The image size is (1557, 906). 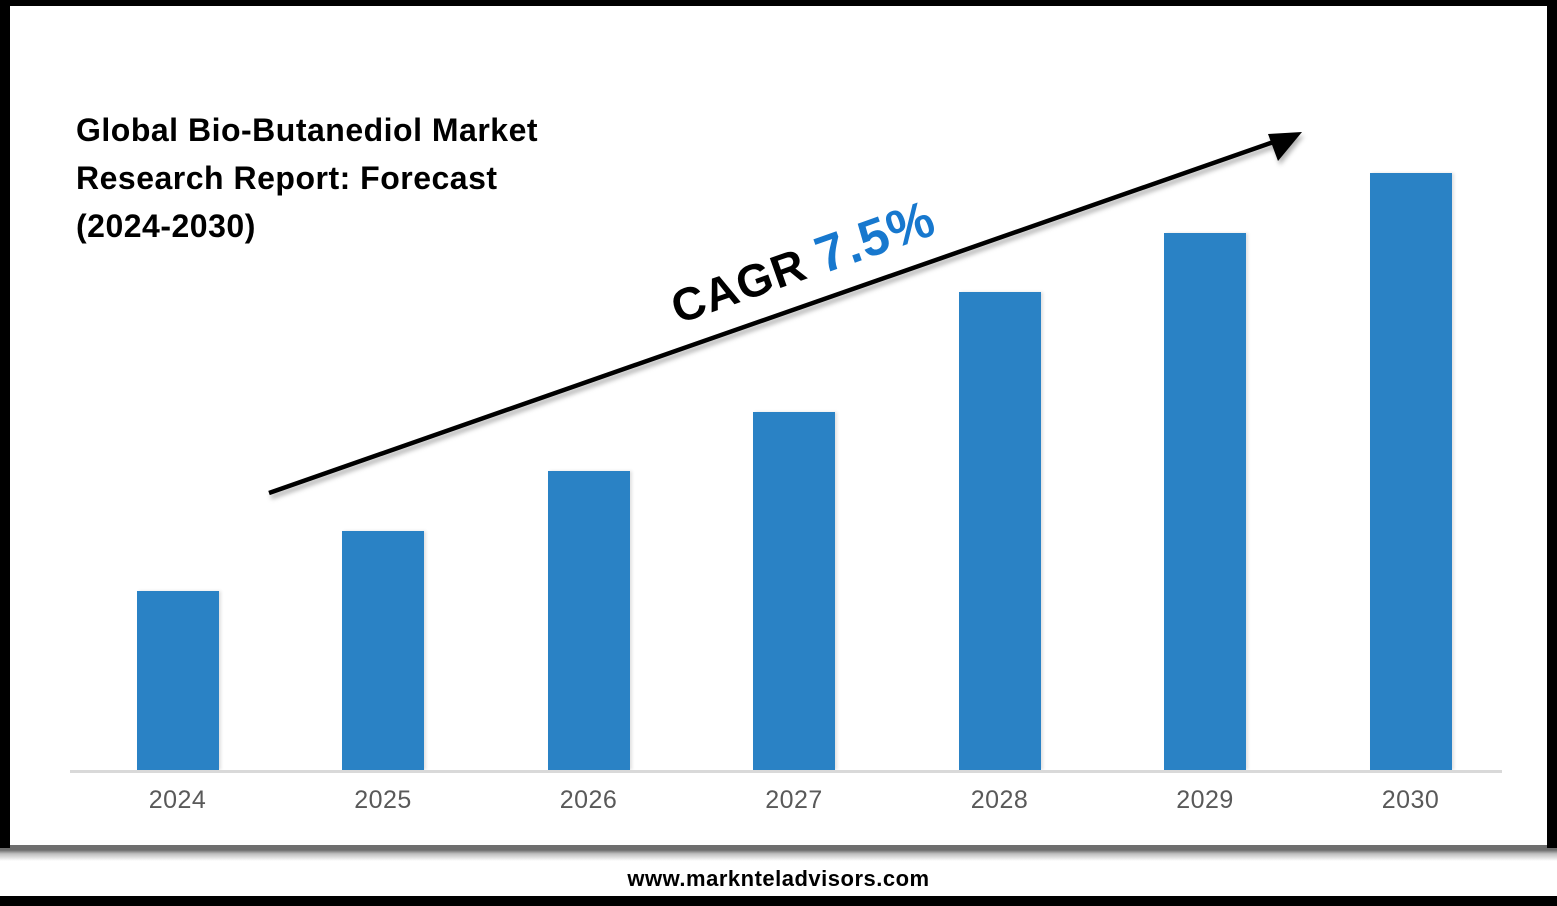 What do you see at coordinates (588, 800) in the screenshot?
I see `x-axis-label-2026: 2026` at bounding box center [588, 800].